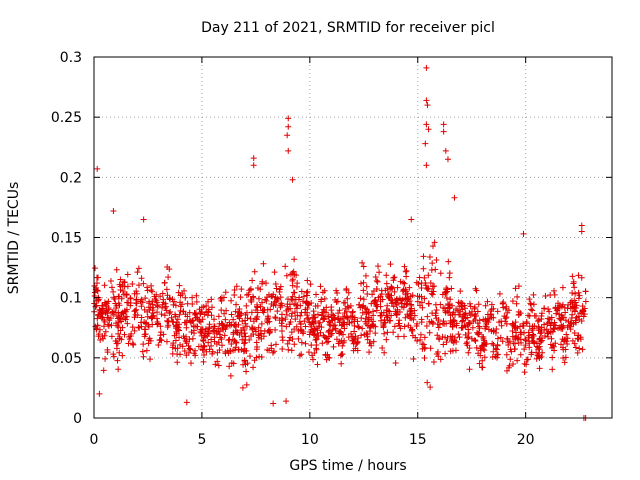 The width and height of the screenshot is (640, 480). I want to click on y-tick-label: 0.15, so click(66, 239).